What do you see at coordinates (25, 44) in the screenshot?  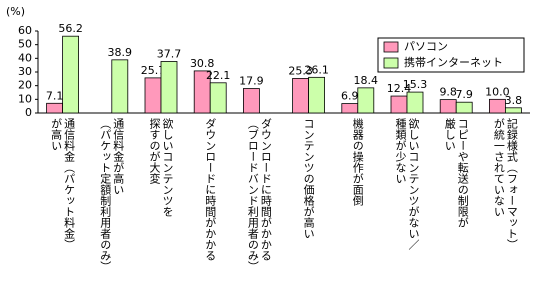 I see `y-tick-label: 50` at bounding box center [25, 44].